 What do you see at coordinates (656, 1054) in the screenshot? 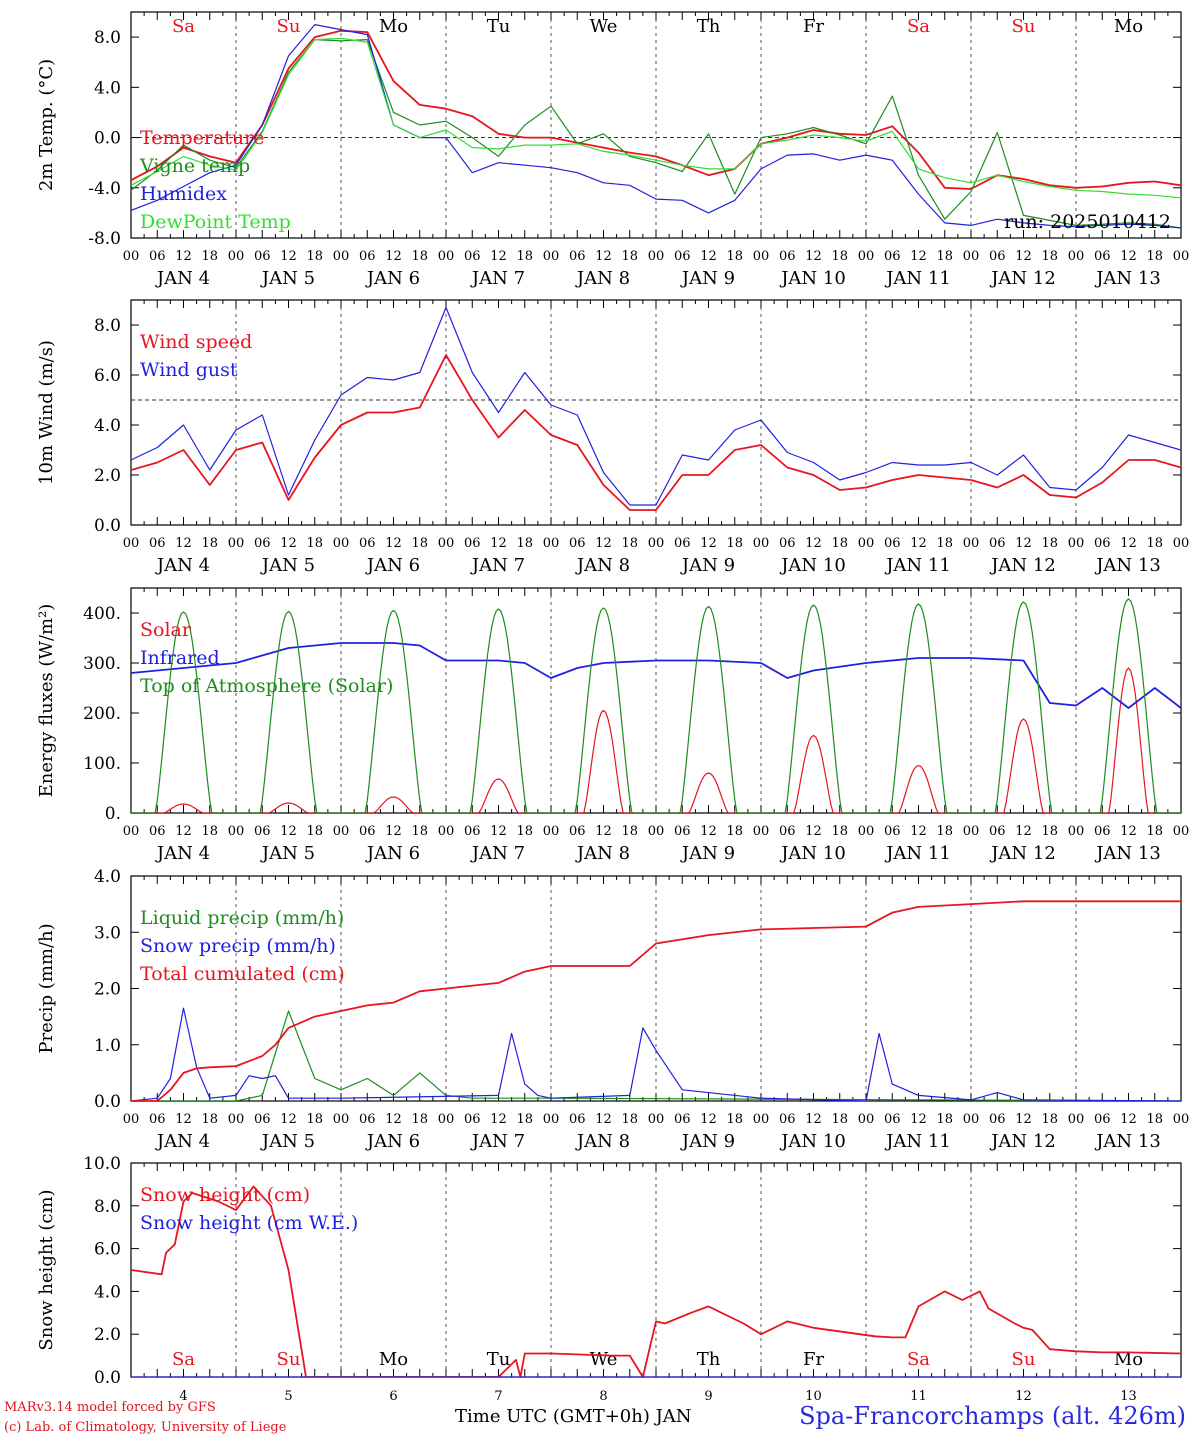
I see `series-line-snow-precip-mm-h-` at bounding box center [656, 1054].